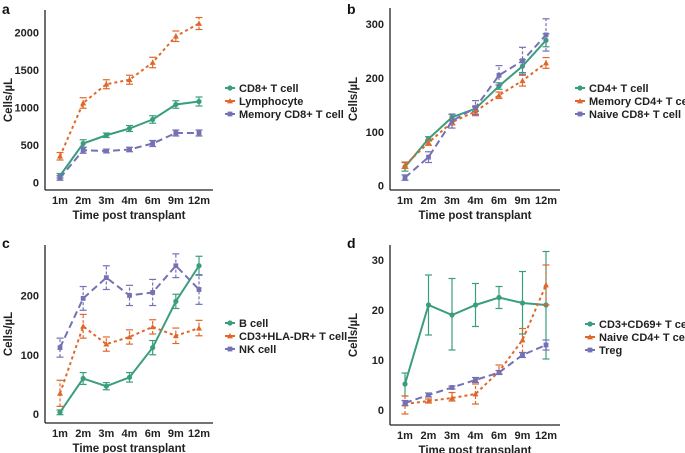  I want to click on legend-label: Memory CD4+ T cell, so click(637, 102).